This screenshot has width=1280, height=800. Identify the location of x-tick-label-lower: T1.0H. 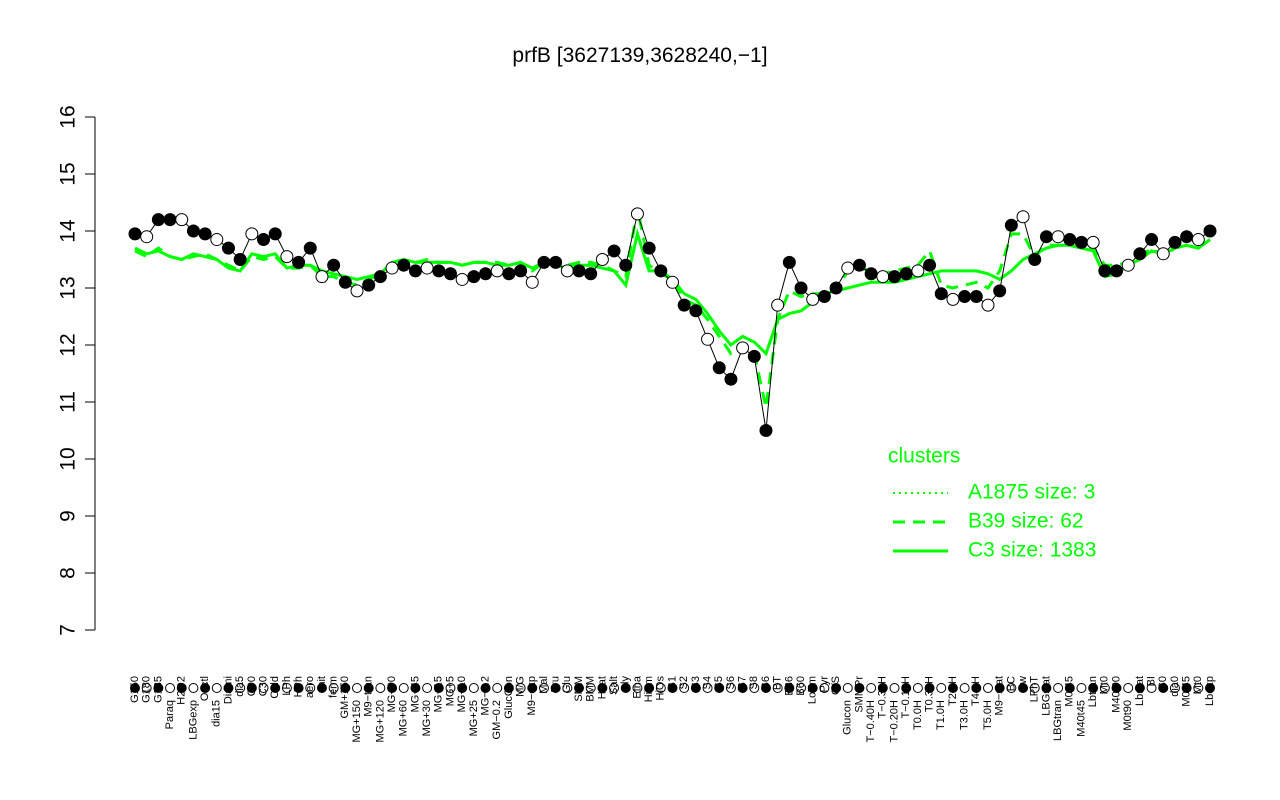
(941, 715).